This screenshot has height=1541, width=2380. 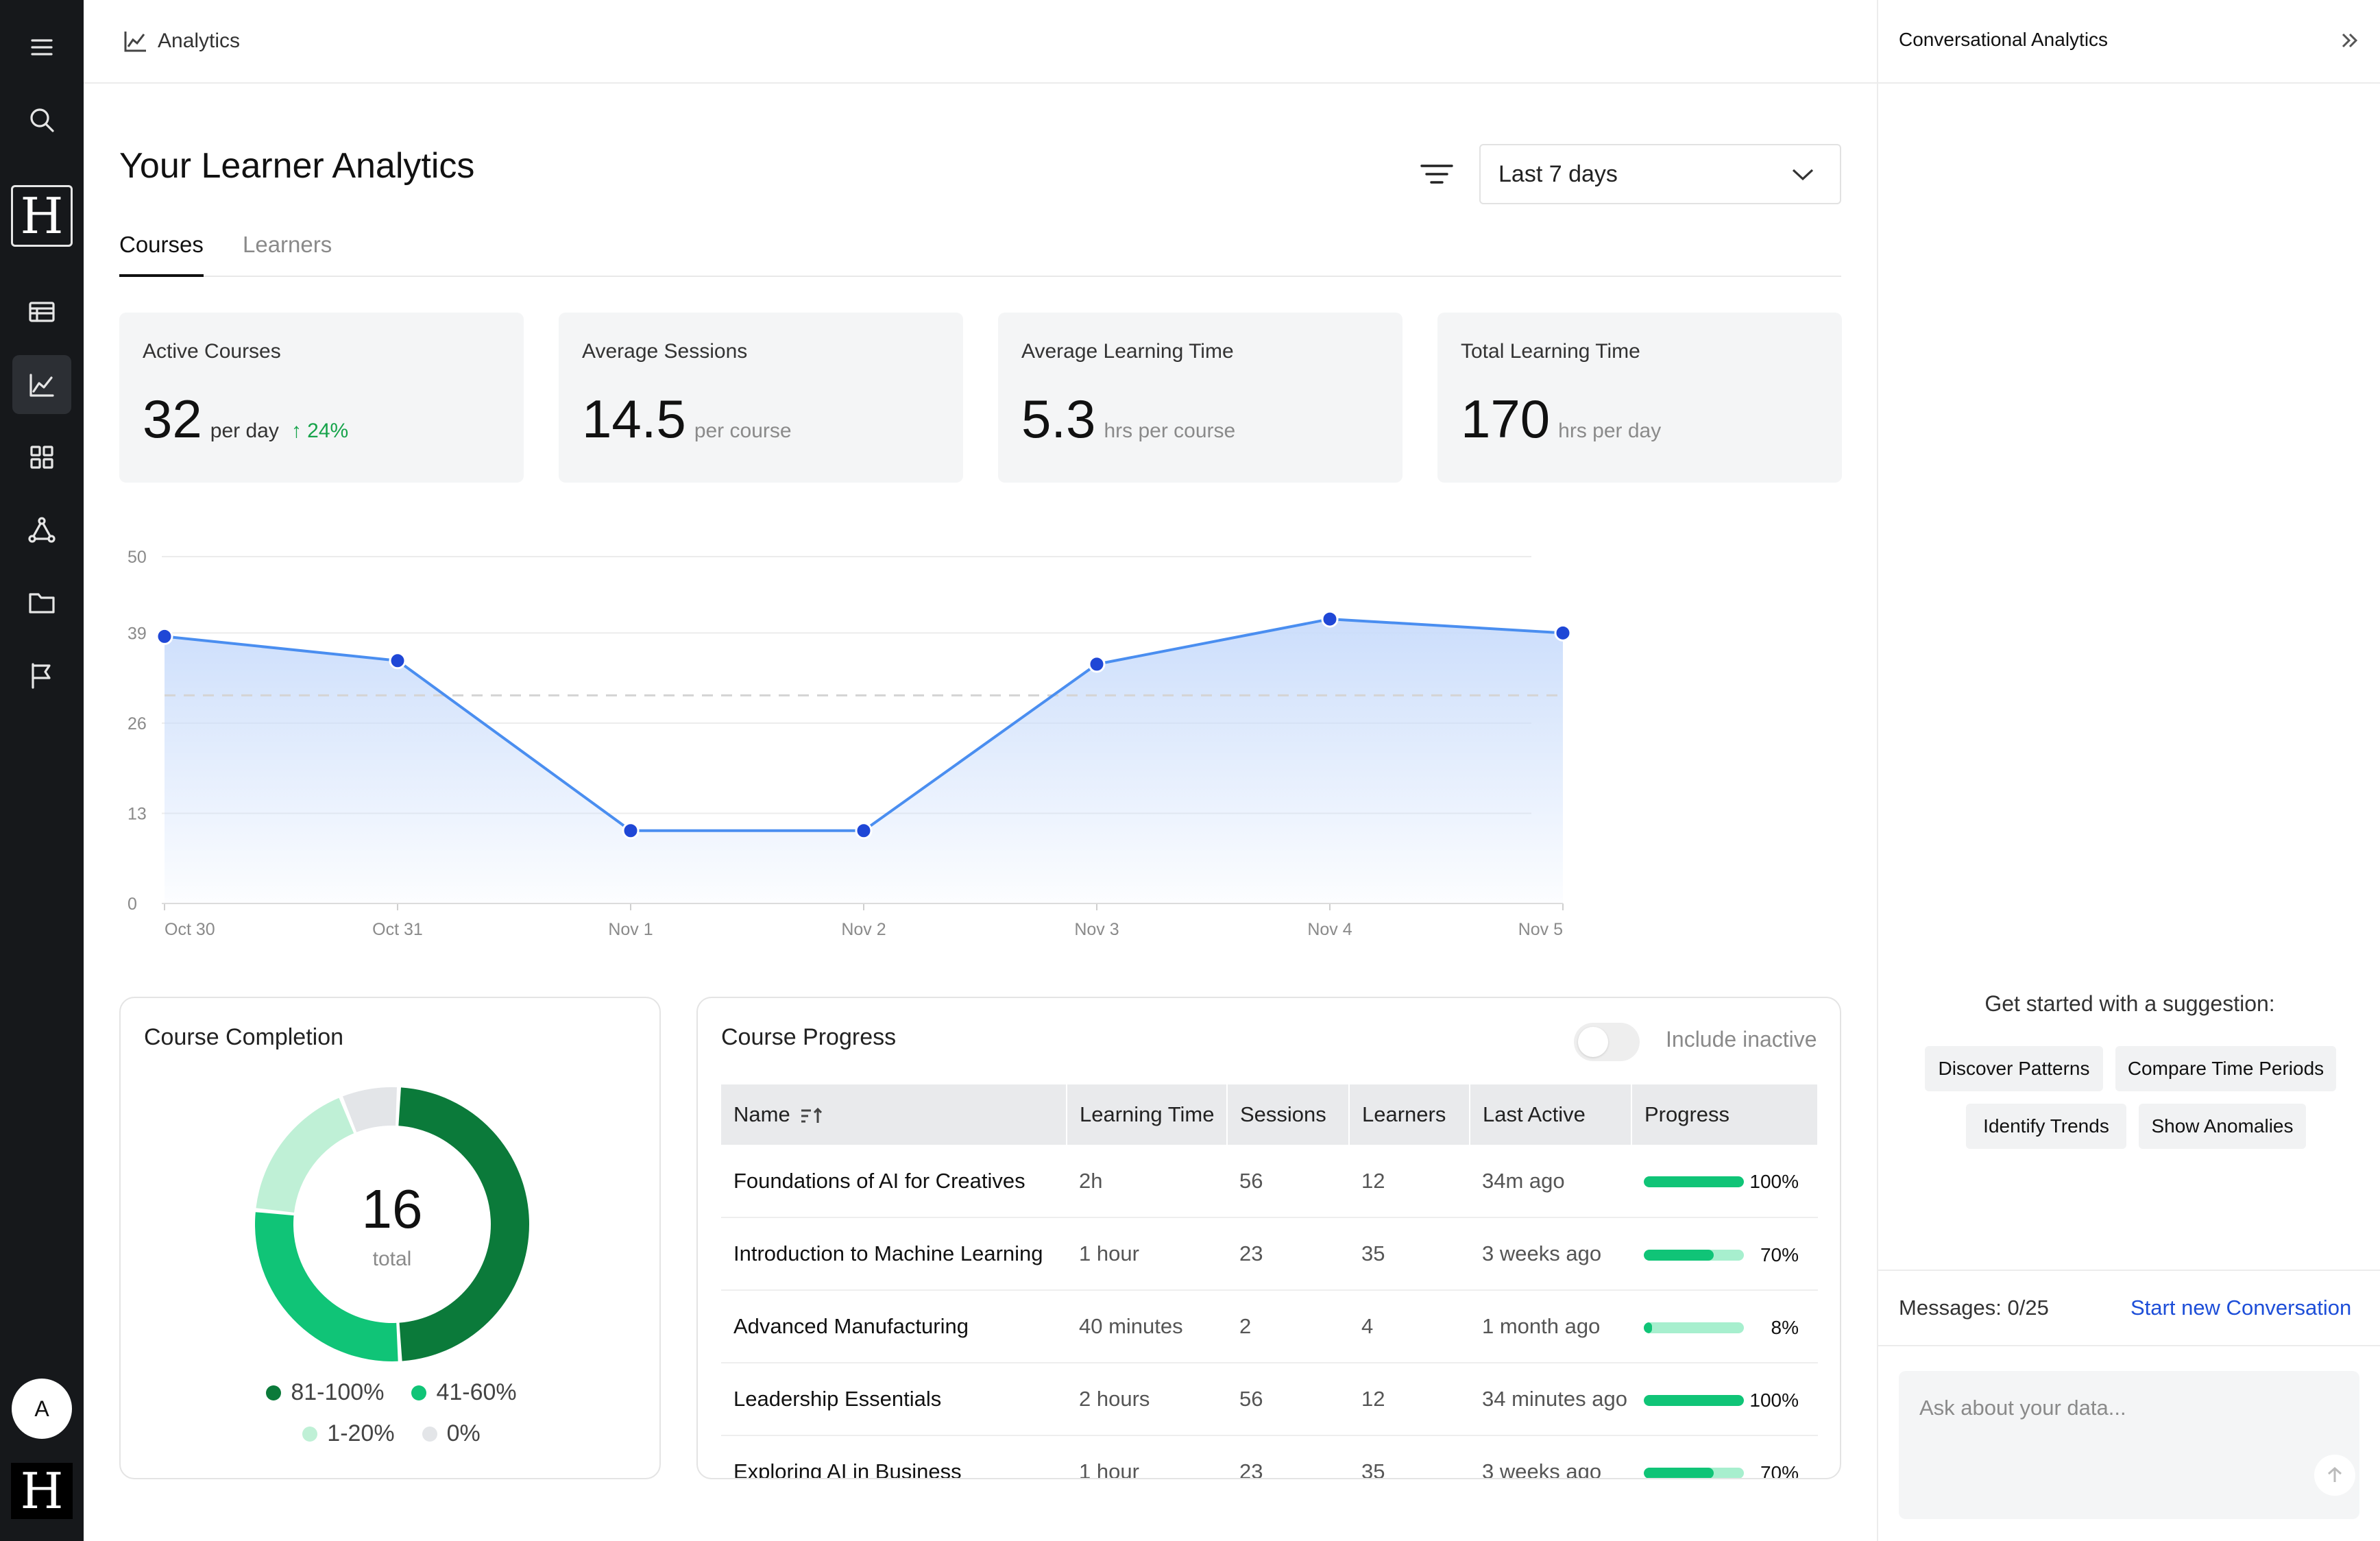 I want to click on x-tick-label: Nov 5, so click(x=1540, y=929).